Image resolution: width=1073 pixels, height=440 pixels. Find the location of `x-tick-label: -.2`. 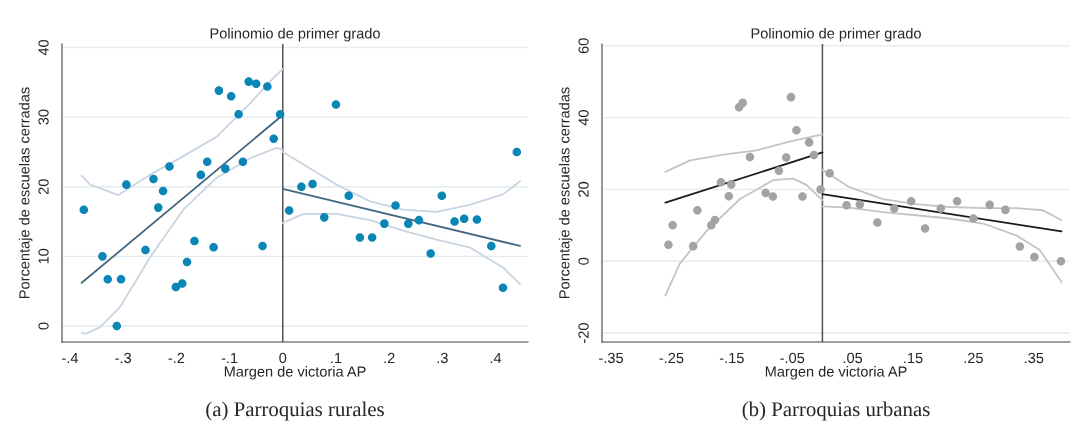

x-tick-label: -.2 is located at coordinates (176, 357).